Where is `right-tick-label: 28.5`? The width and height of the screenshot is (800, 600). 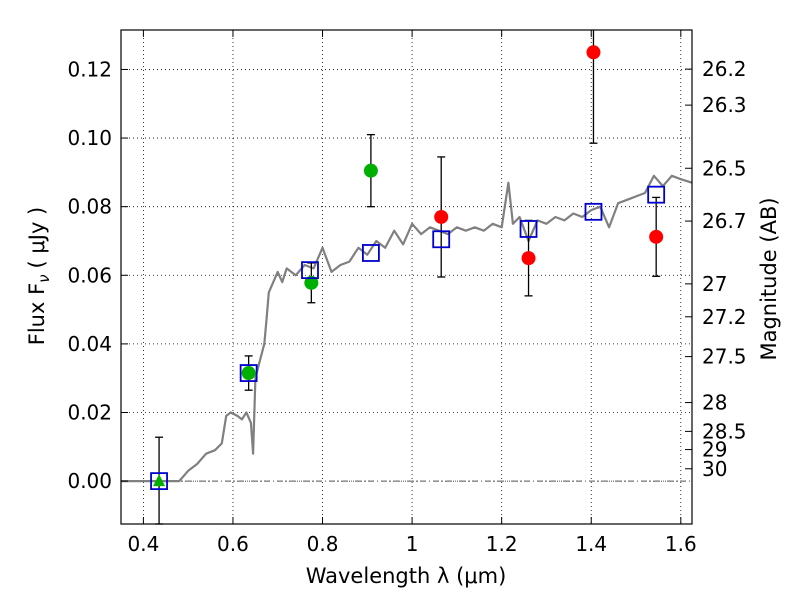
right-tick-label: 28.5 is located at coordinates (724, 431).